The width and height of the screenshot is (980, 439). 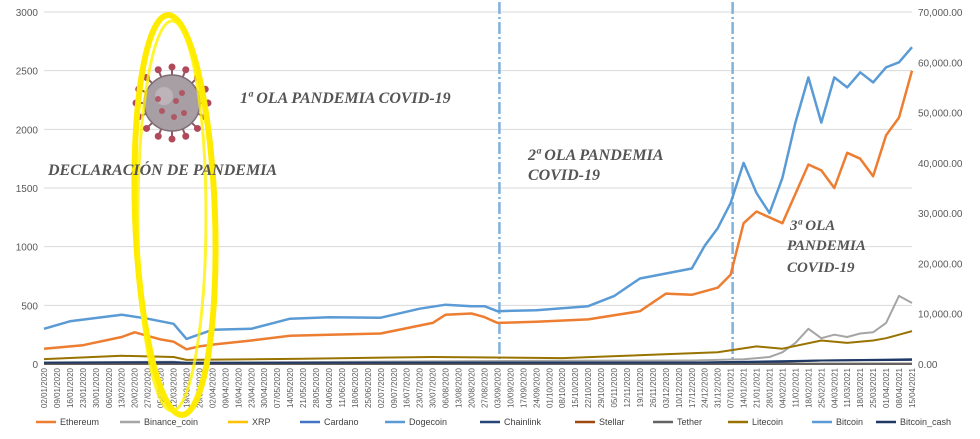 I want to click on virus-body, so click(x=172, y=103).